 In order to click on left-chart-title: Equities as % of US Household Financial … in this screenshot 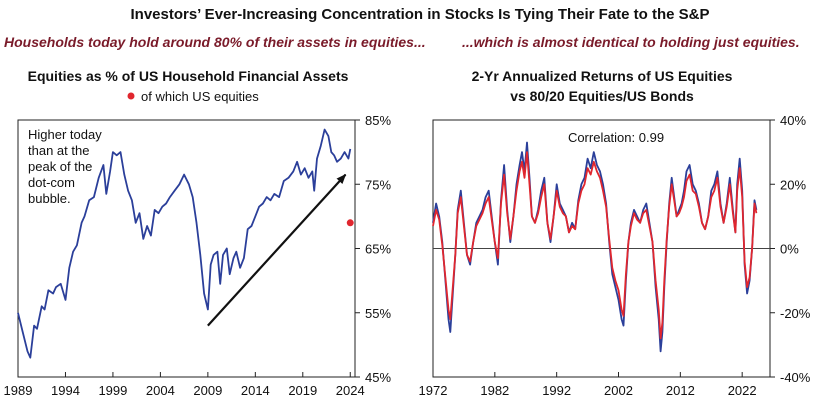, I will do `click(188, 76)`.